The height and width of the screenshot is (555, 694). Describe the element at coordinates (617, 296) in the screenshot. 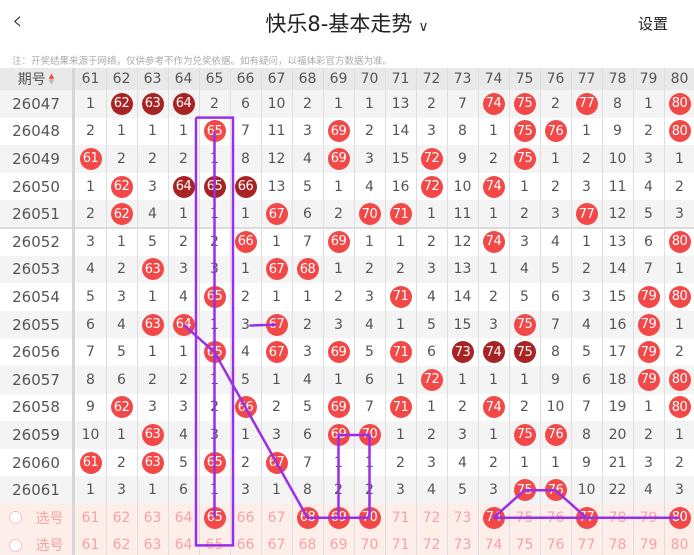

I see `trend-cell: 15` at that location.